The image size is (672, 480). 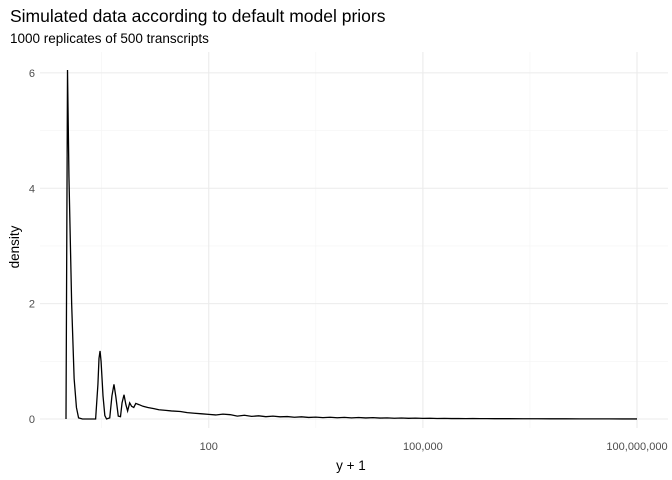 I want to click on y-axis-title: density, so click(x=14, y=246).